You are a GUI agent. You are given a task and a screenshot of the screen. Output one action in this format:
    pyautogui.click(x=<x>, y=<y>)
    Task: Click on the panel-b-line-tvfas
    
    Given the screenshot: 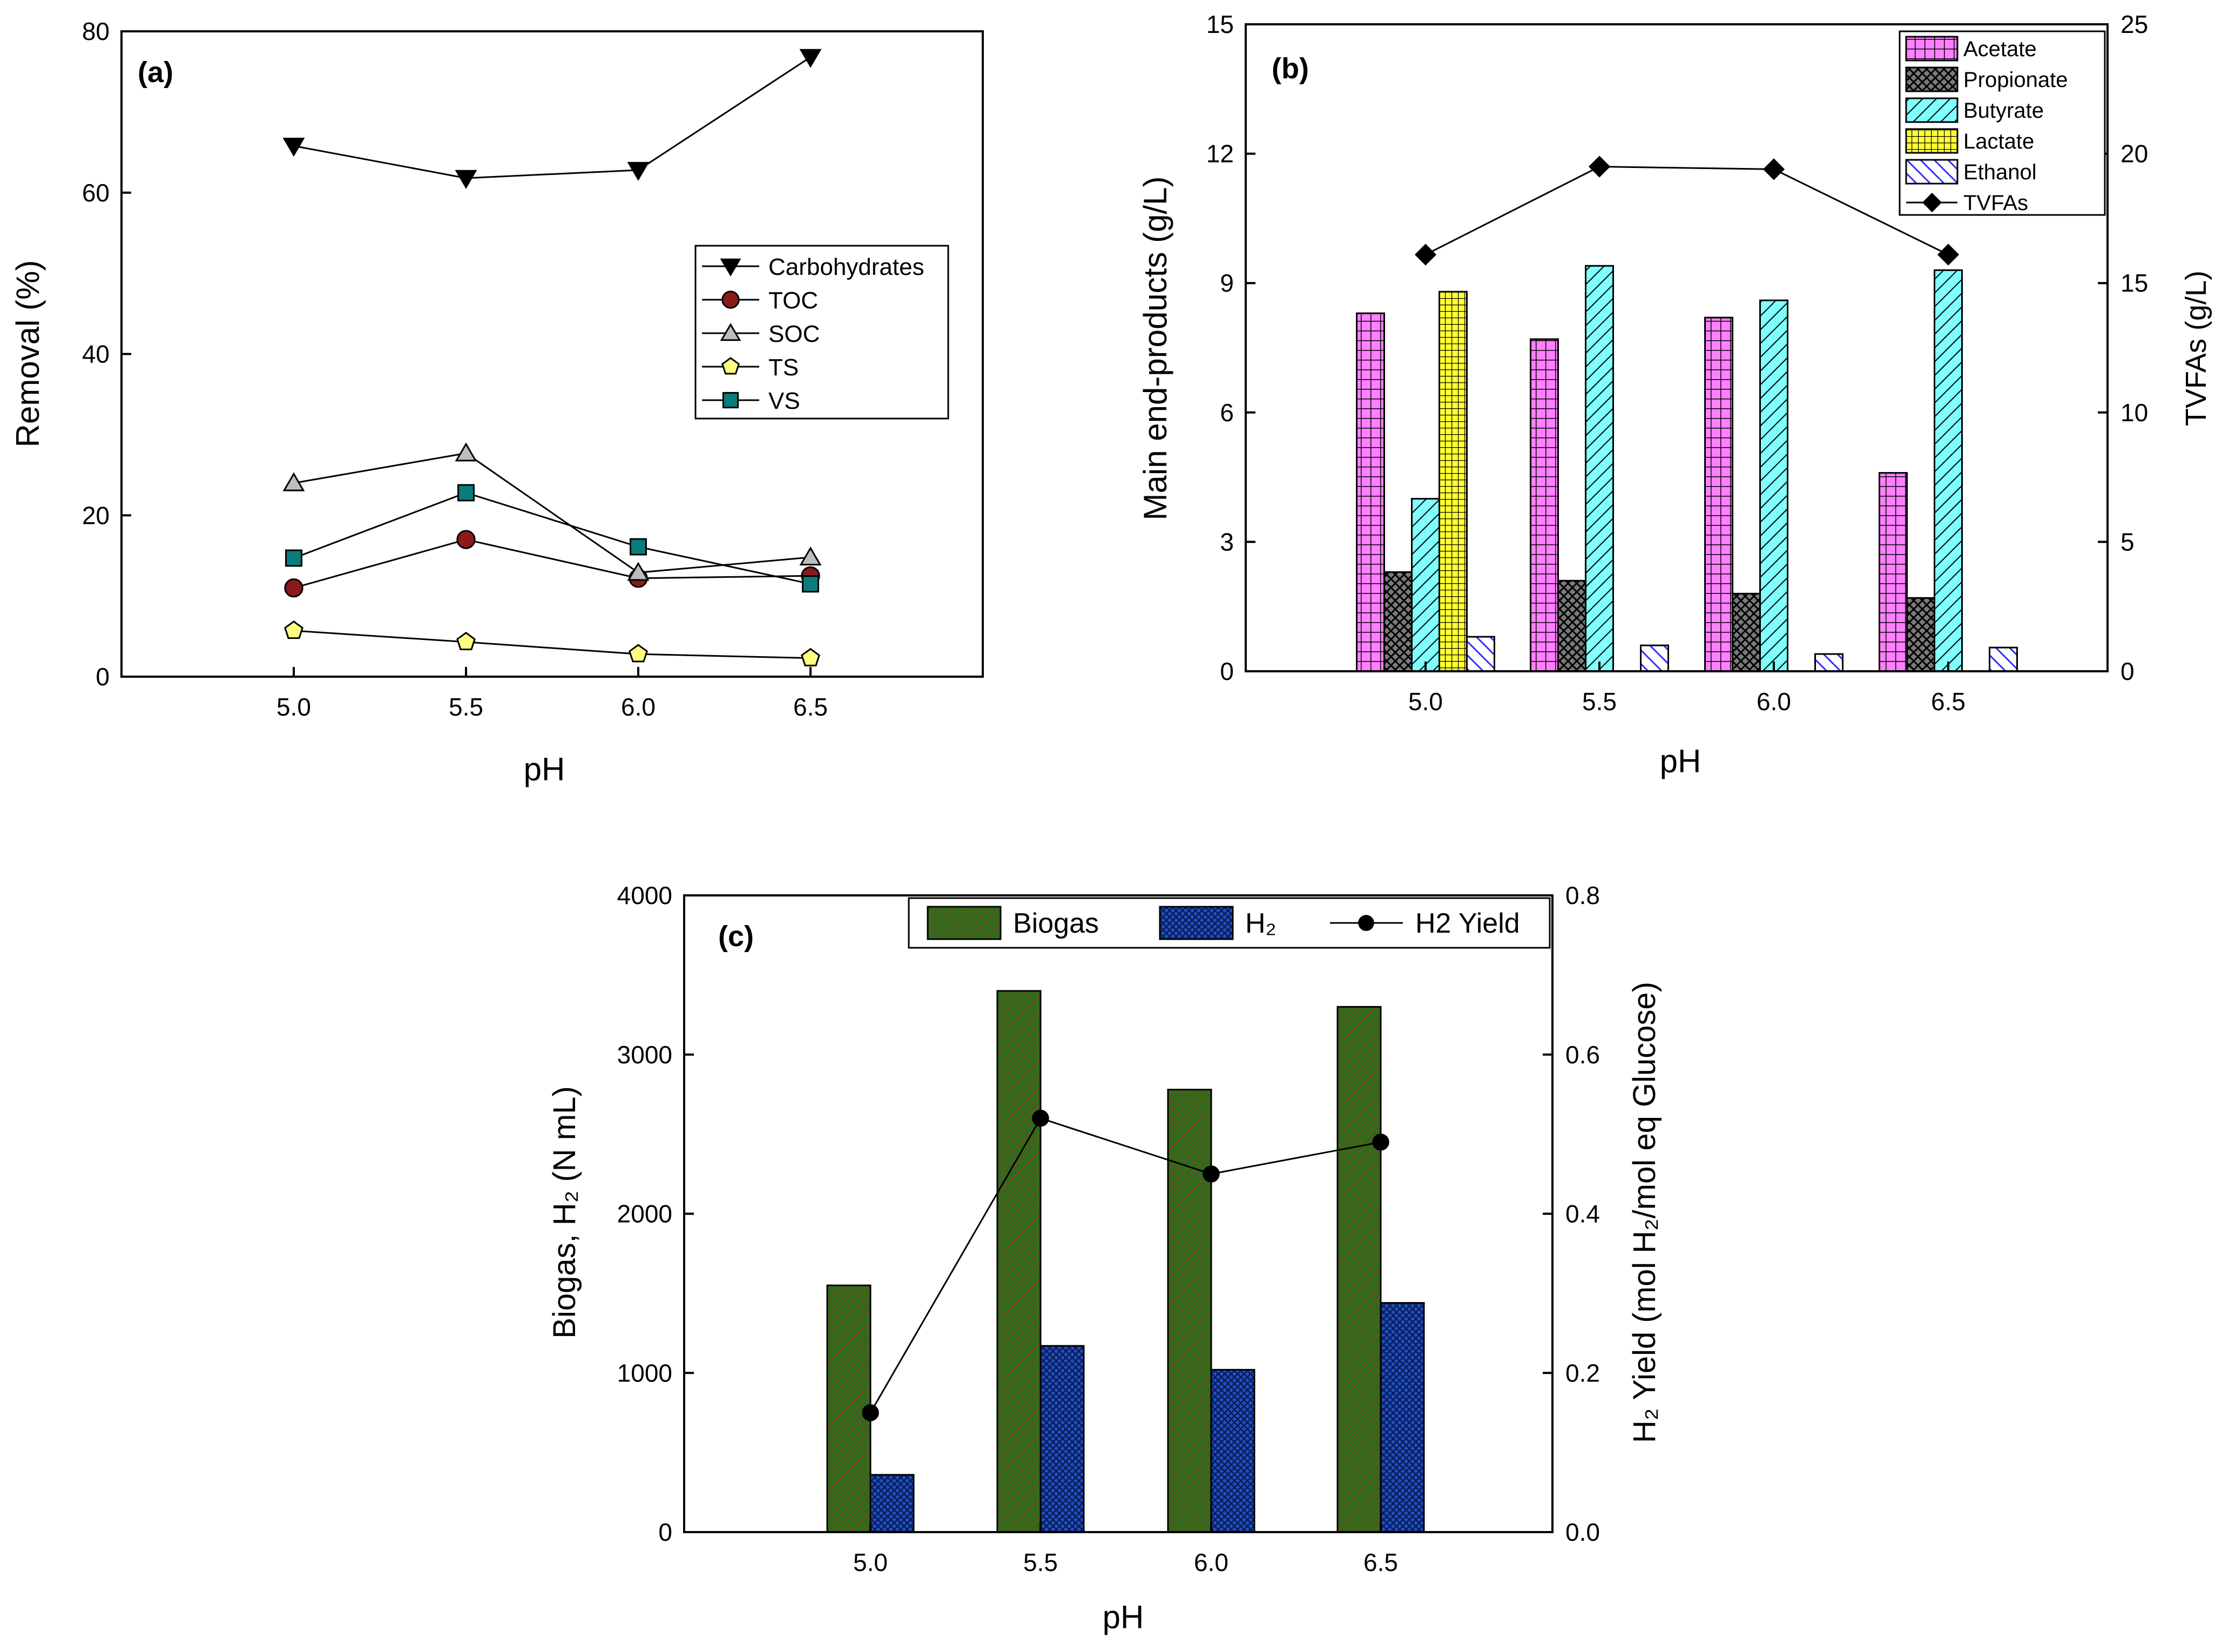 What is the action you would take?
    pyautogui.click(x=1687, y=210)
    